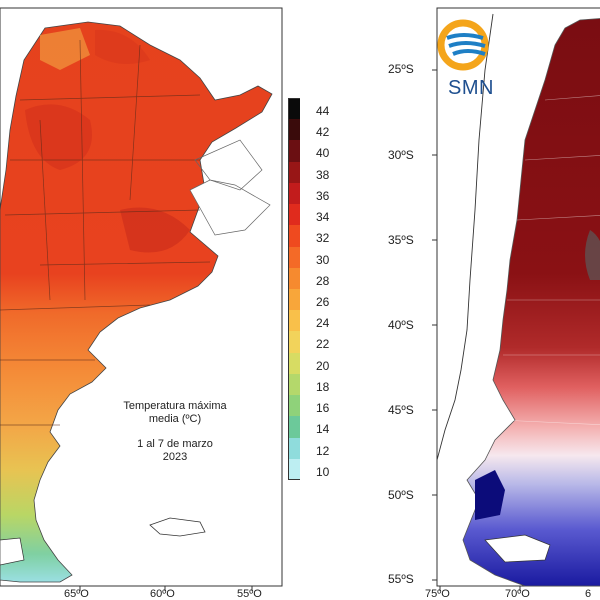  What do you see at coordinates (323, 195) in the screenshot?
I see `legend-tick-label: 36` at bounding box center [323, 195].